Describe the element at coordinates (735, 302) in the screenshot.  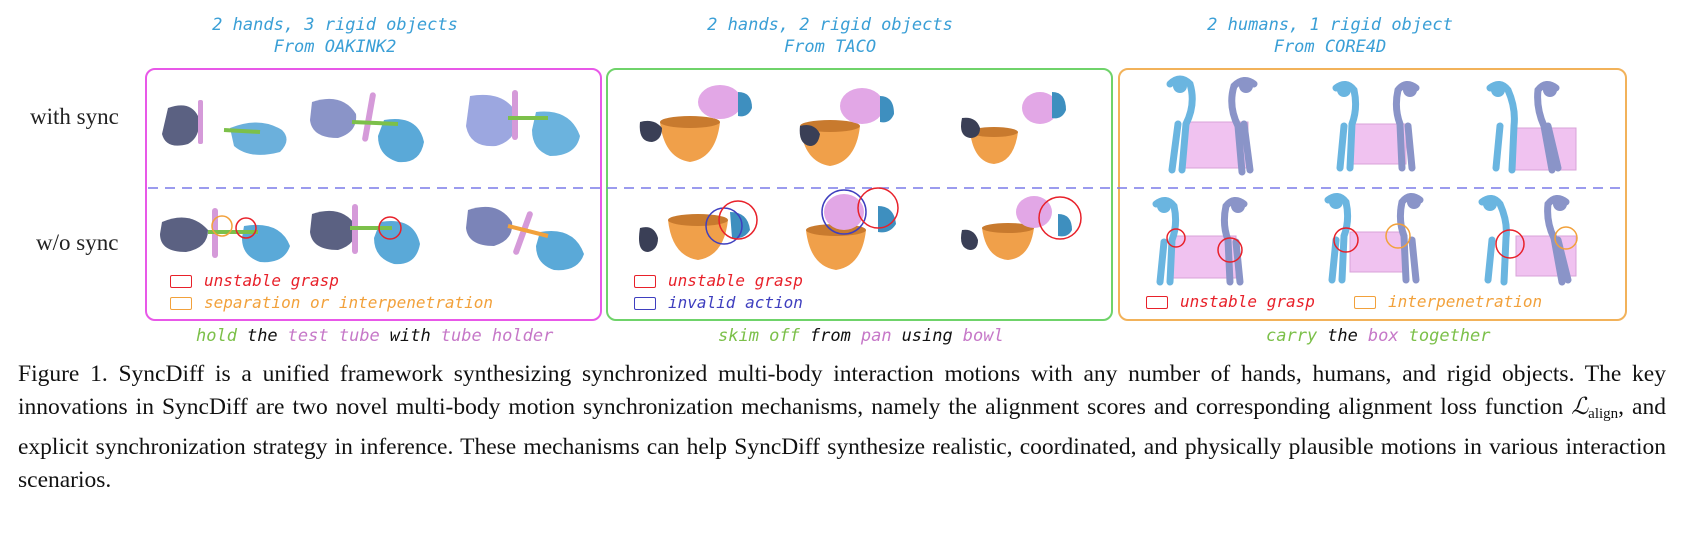
I see `legend-label: invalid action` at that location.